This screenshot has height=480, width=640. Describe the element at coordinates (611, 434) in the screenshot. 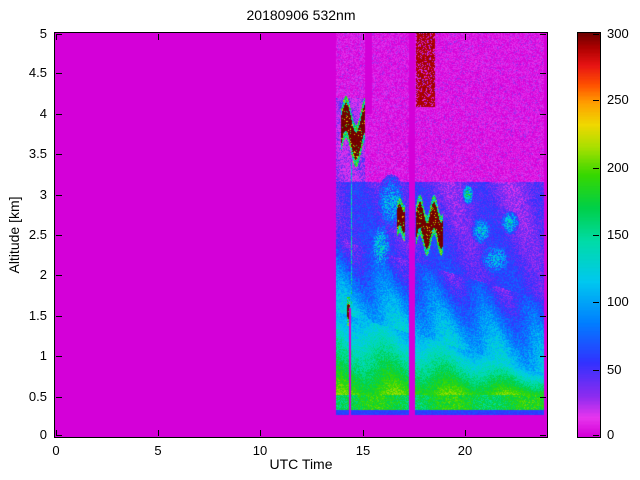

I see `colorbar-tick-label: 0` at that location.